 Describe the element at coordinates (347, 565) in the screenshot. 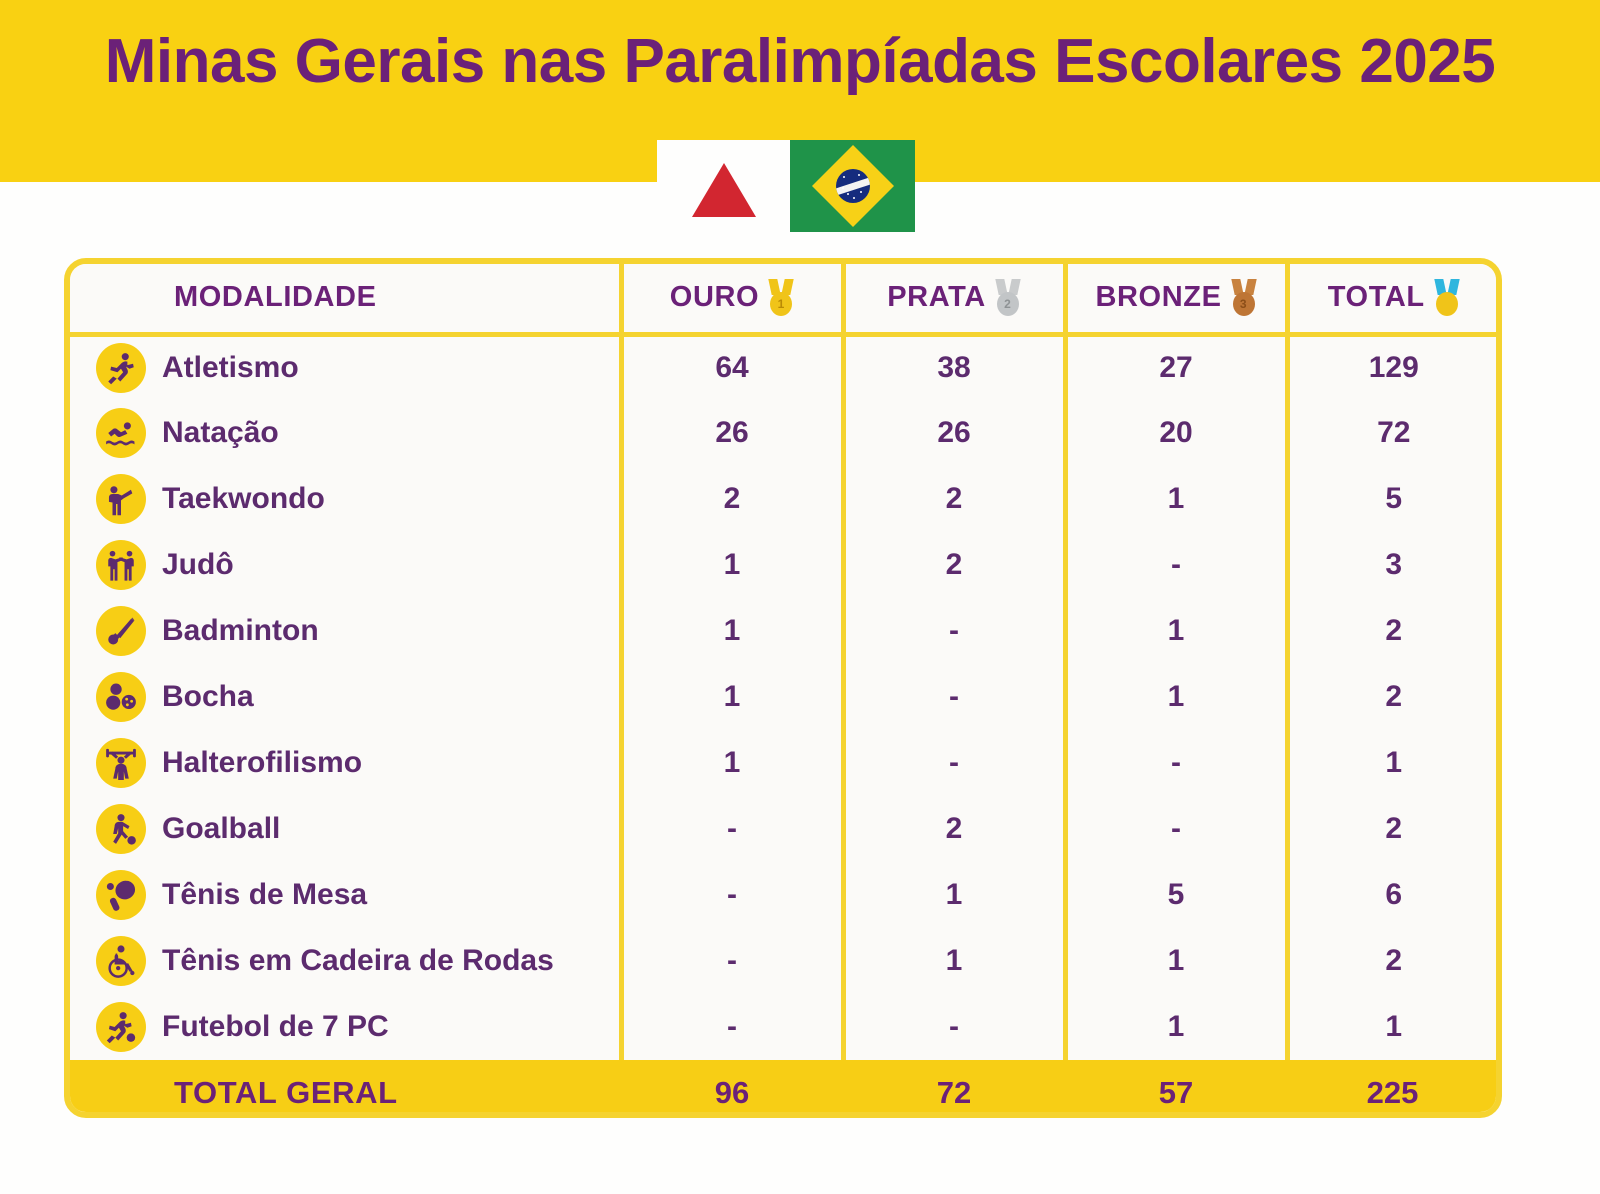

I see `modality-cell: Judô` at that location.